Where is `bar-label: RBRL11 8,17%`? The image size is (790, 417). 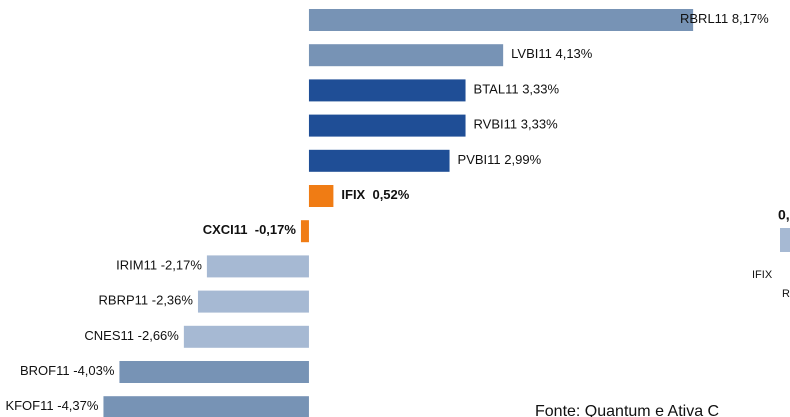
bar-label: RBRL11 8,17% is located at coordinates (724, 18).